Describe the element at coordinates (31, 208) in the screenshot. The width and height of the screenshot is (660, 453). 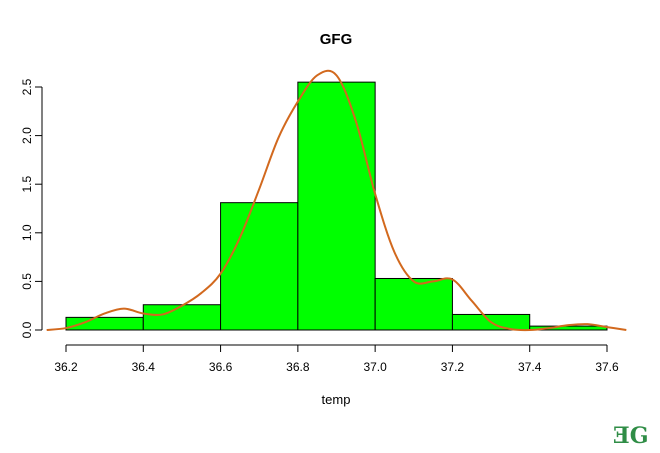
I see `y-axis: 0.0 0.5 1.0 1.5 2.0 2.5` at that location.